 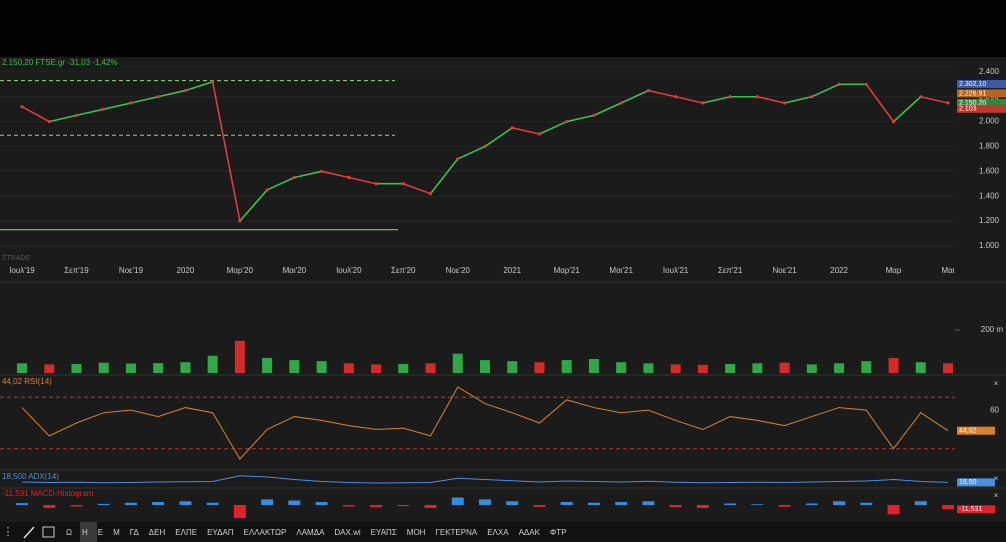 I want to click on toolbar-item: Μ, so click(x=116, y=532).